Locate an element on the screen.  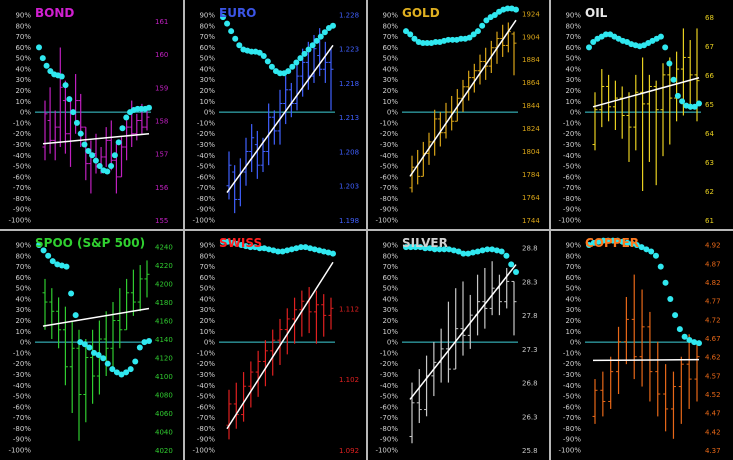
chart-title: EURO is located at coordinates (237, 13).